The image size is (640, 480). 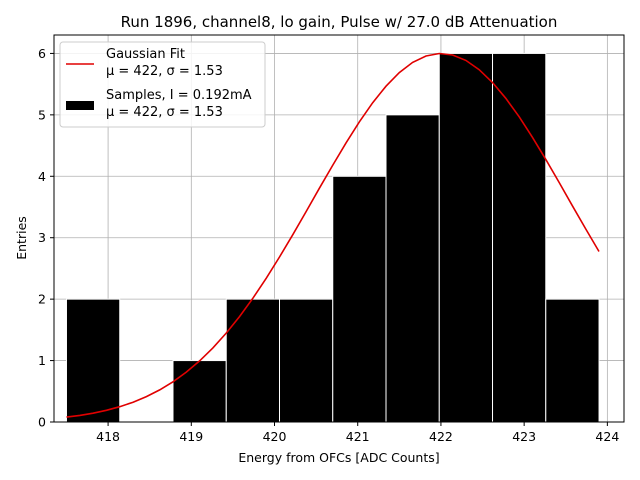 I want to click on legend-samples-label: Samples, I = 0.192mA, so click(x=179, y=95).